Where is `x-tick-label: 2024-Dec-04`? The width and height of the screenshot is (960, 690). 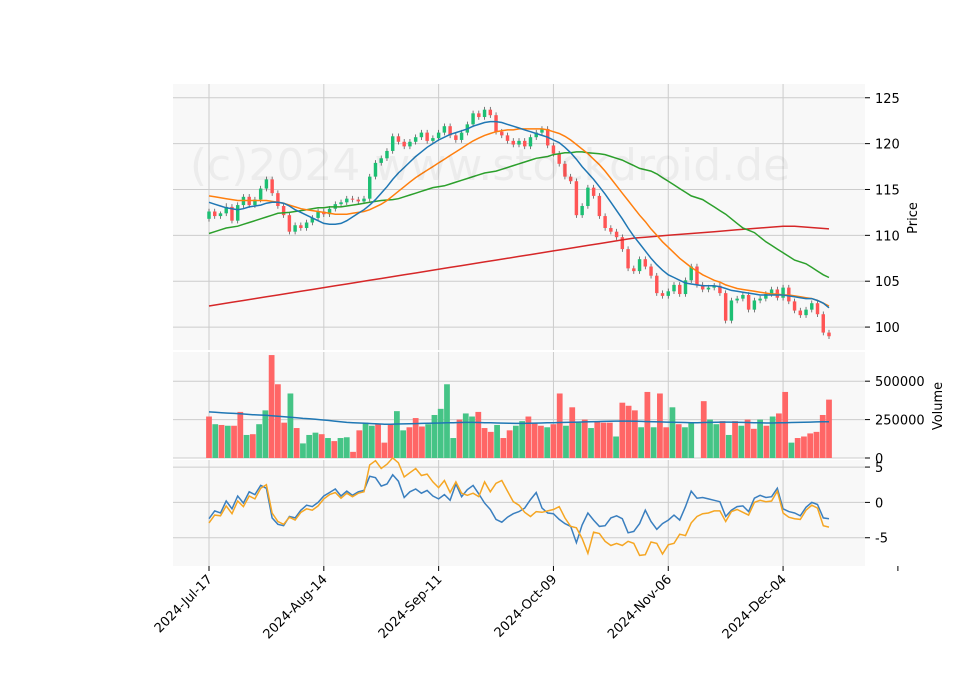
x-tick-label: 2024-Dec-04 is located at coordinates (755, 607).